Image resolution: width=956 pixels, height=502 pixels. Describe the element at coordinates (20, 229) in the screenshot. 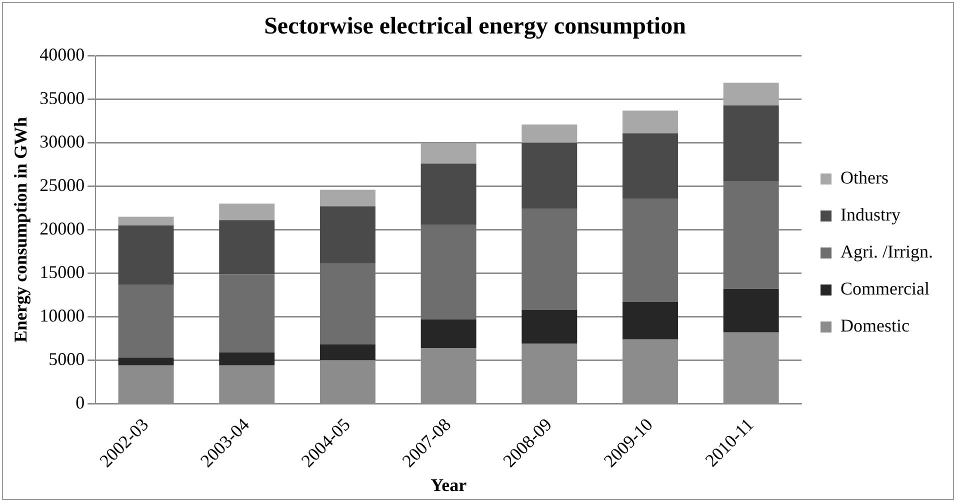

I see `y-axis-title: Energy consumption in GWh` at that location.